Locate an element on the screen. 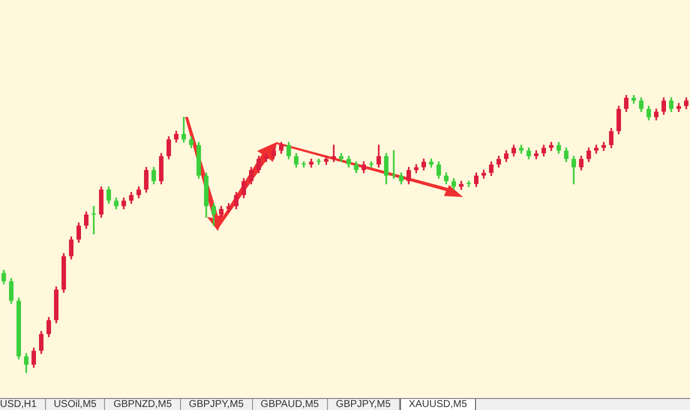  text: USOil,M5 is located at coordinates (76, 404).